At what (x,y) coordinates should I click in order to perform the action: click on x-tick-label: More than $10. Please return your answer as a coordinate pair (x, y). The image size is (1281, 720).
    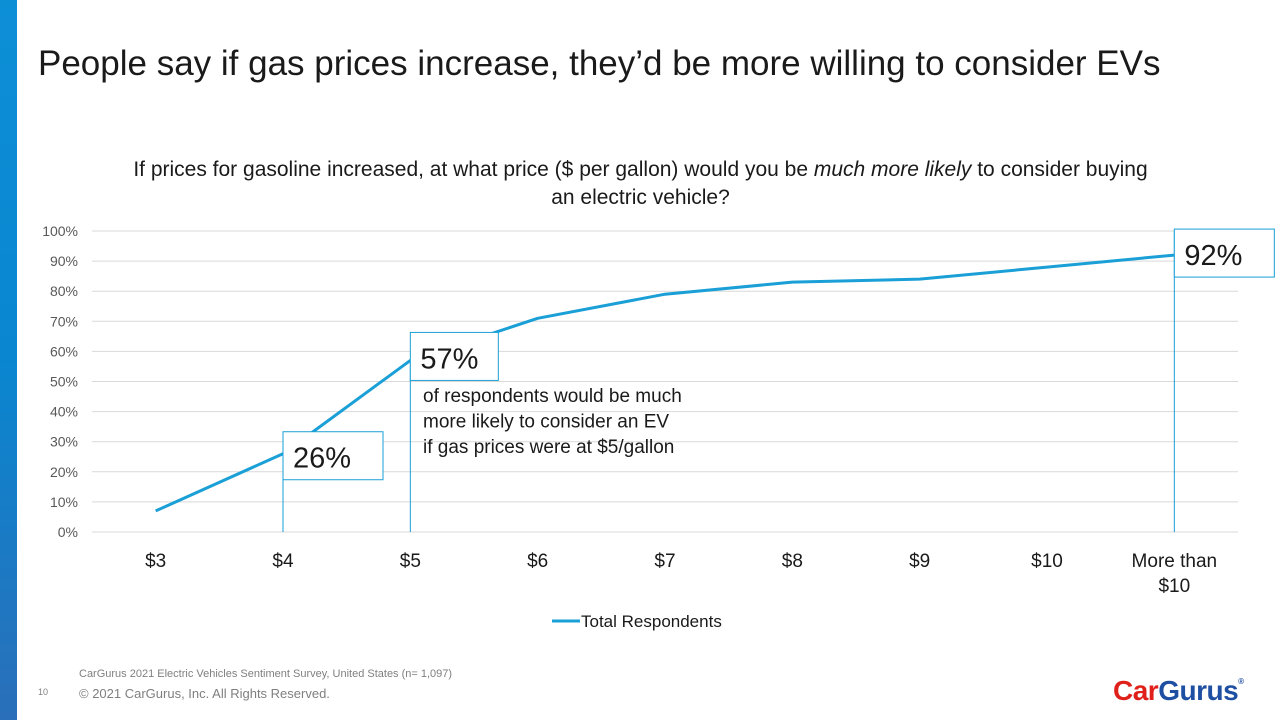
    Looking at the image, I should click on (1175, 574).